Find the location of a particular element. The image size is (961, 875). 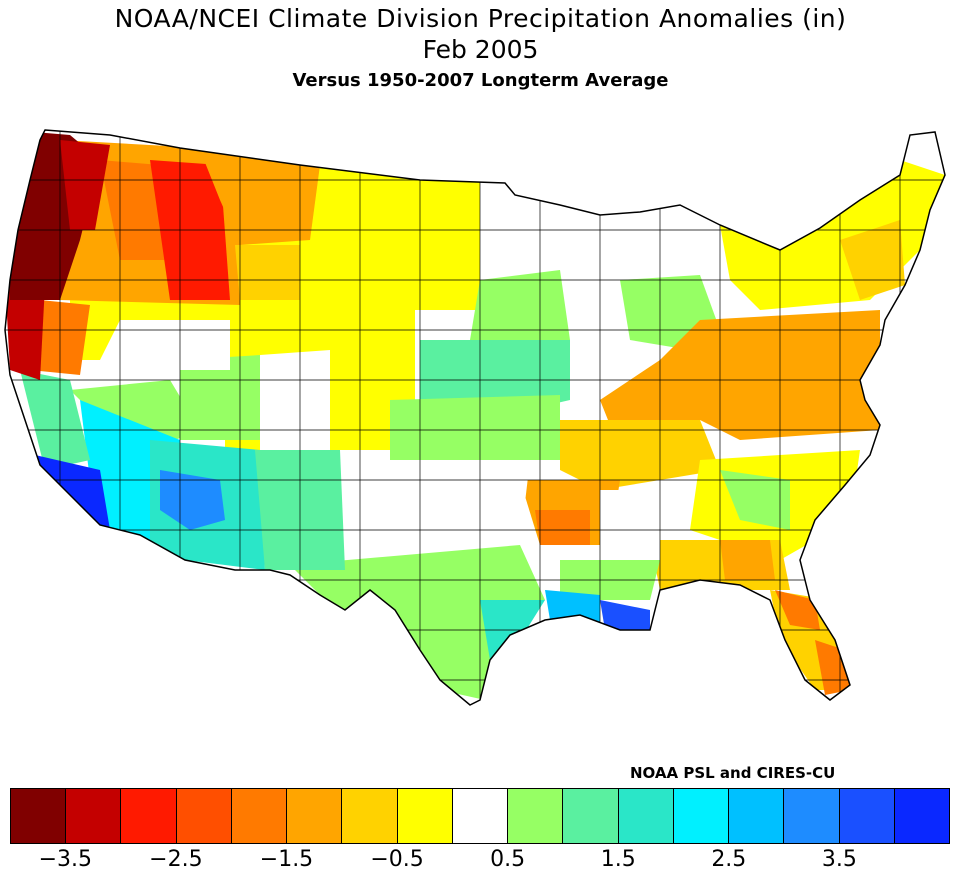

region-louisiana-southwest is located at coordinates (572, 607).